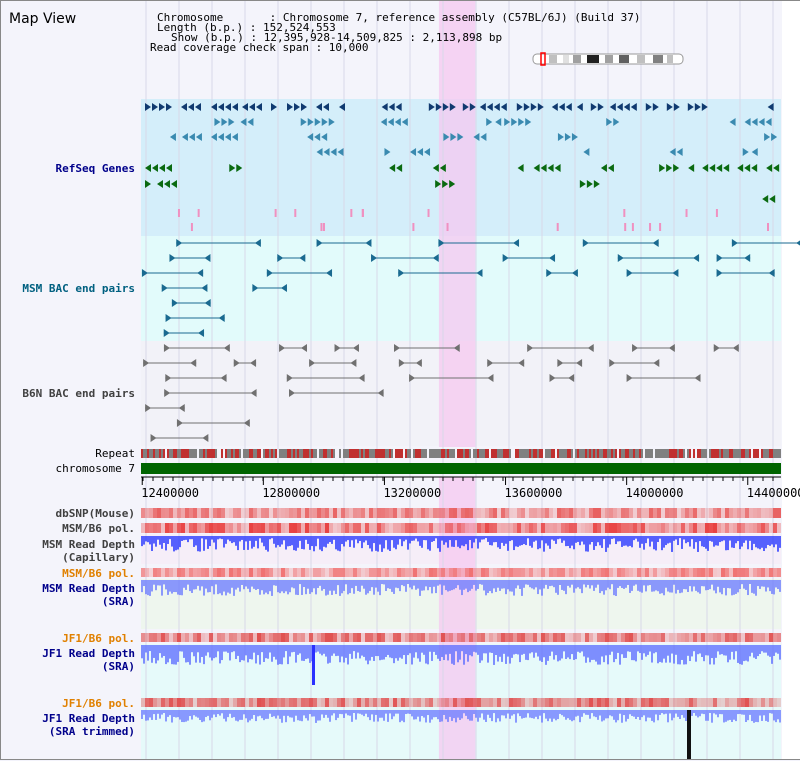 The width and height of the screenshot is (800, 761). I want to click on track-label-jf1-pol: JF1/B6 pol., so click(98, 638).